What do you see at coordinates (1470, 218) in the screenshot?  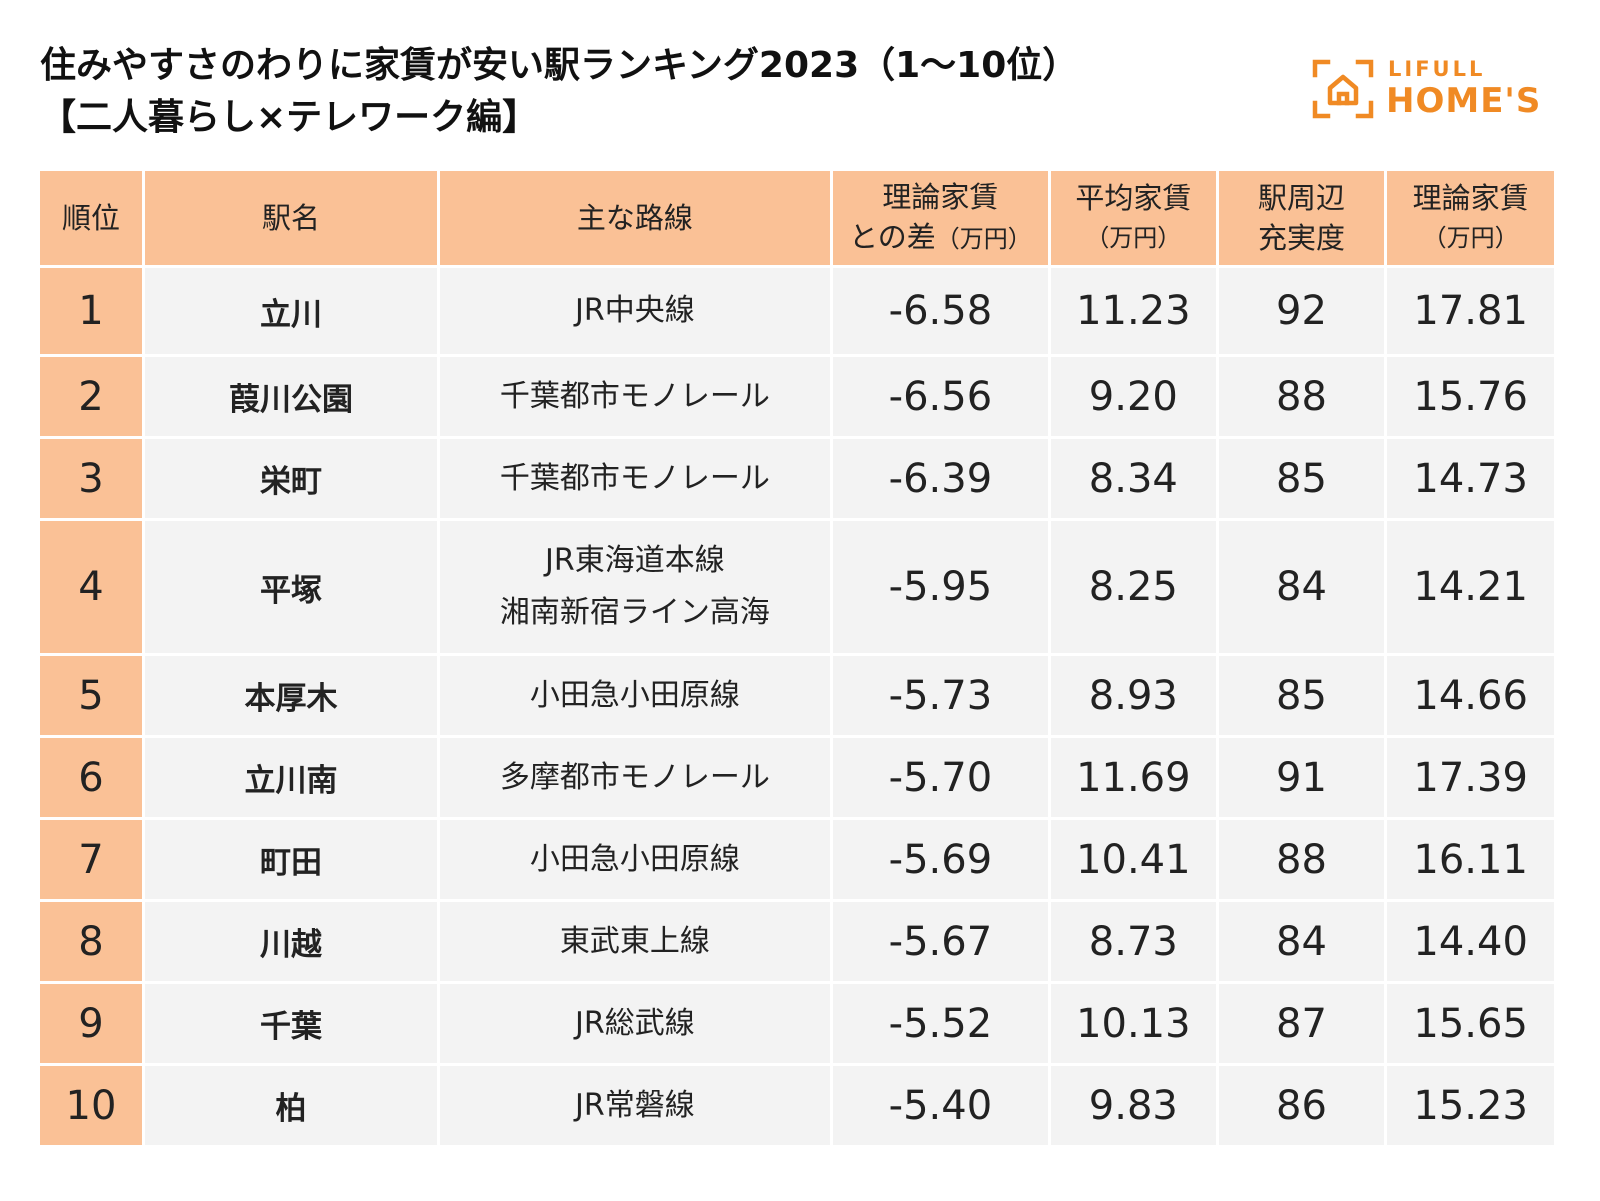 I see `header-theory-rent: 理論家賃 （万円）` at bounding box center [1470, 218].